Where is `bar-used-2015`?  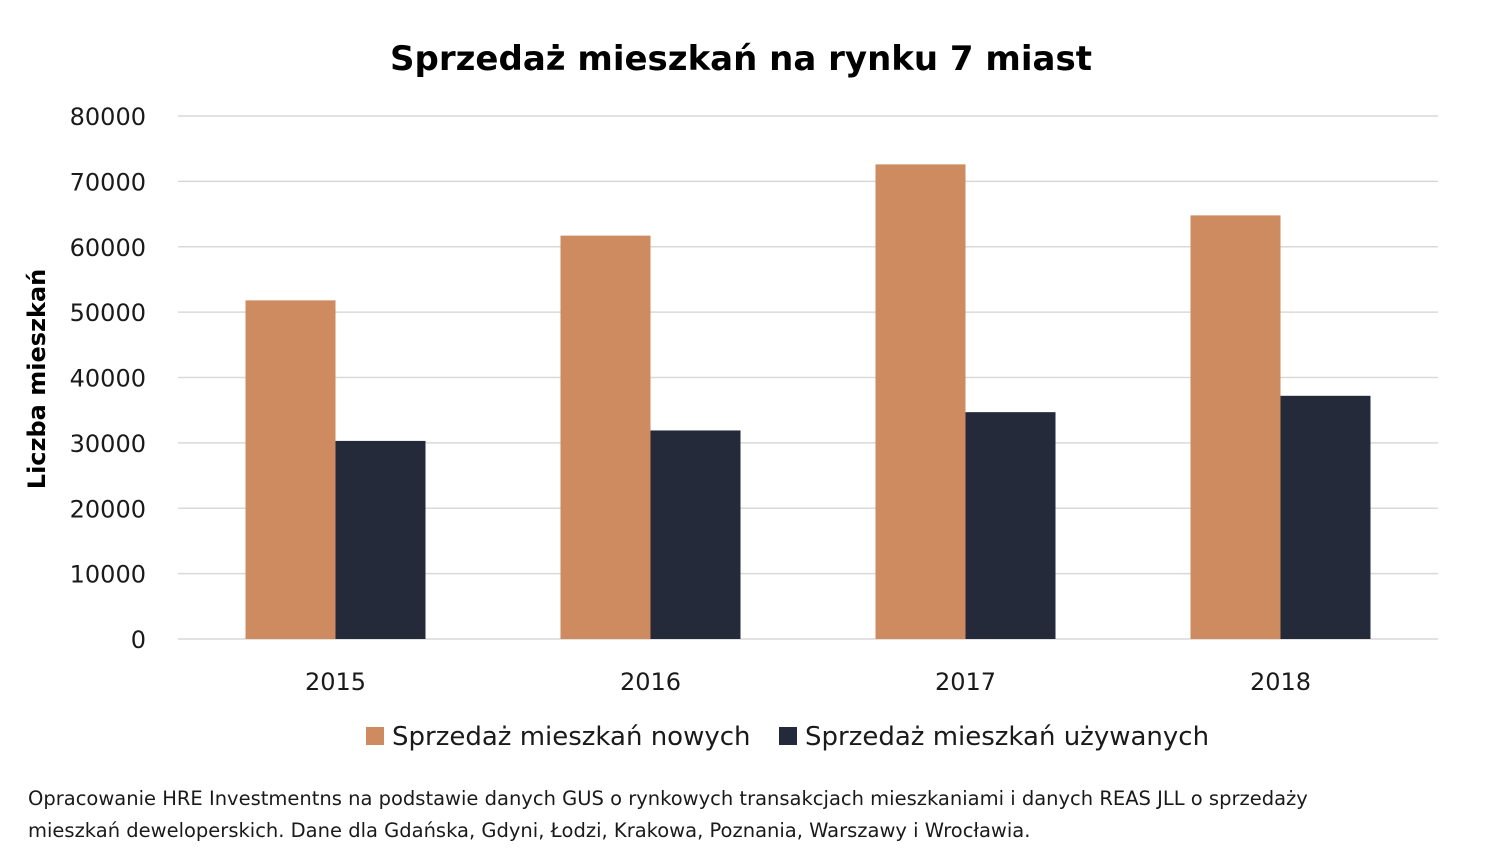 bar-used-2015 is located at coordinates (380, 539).